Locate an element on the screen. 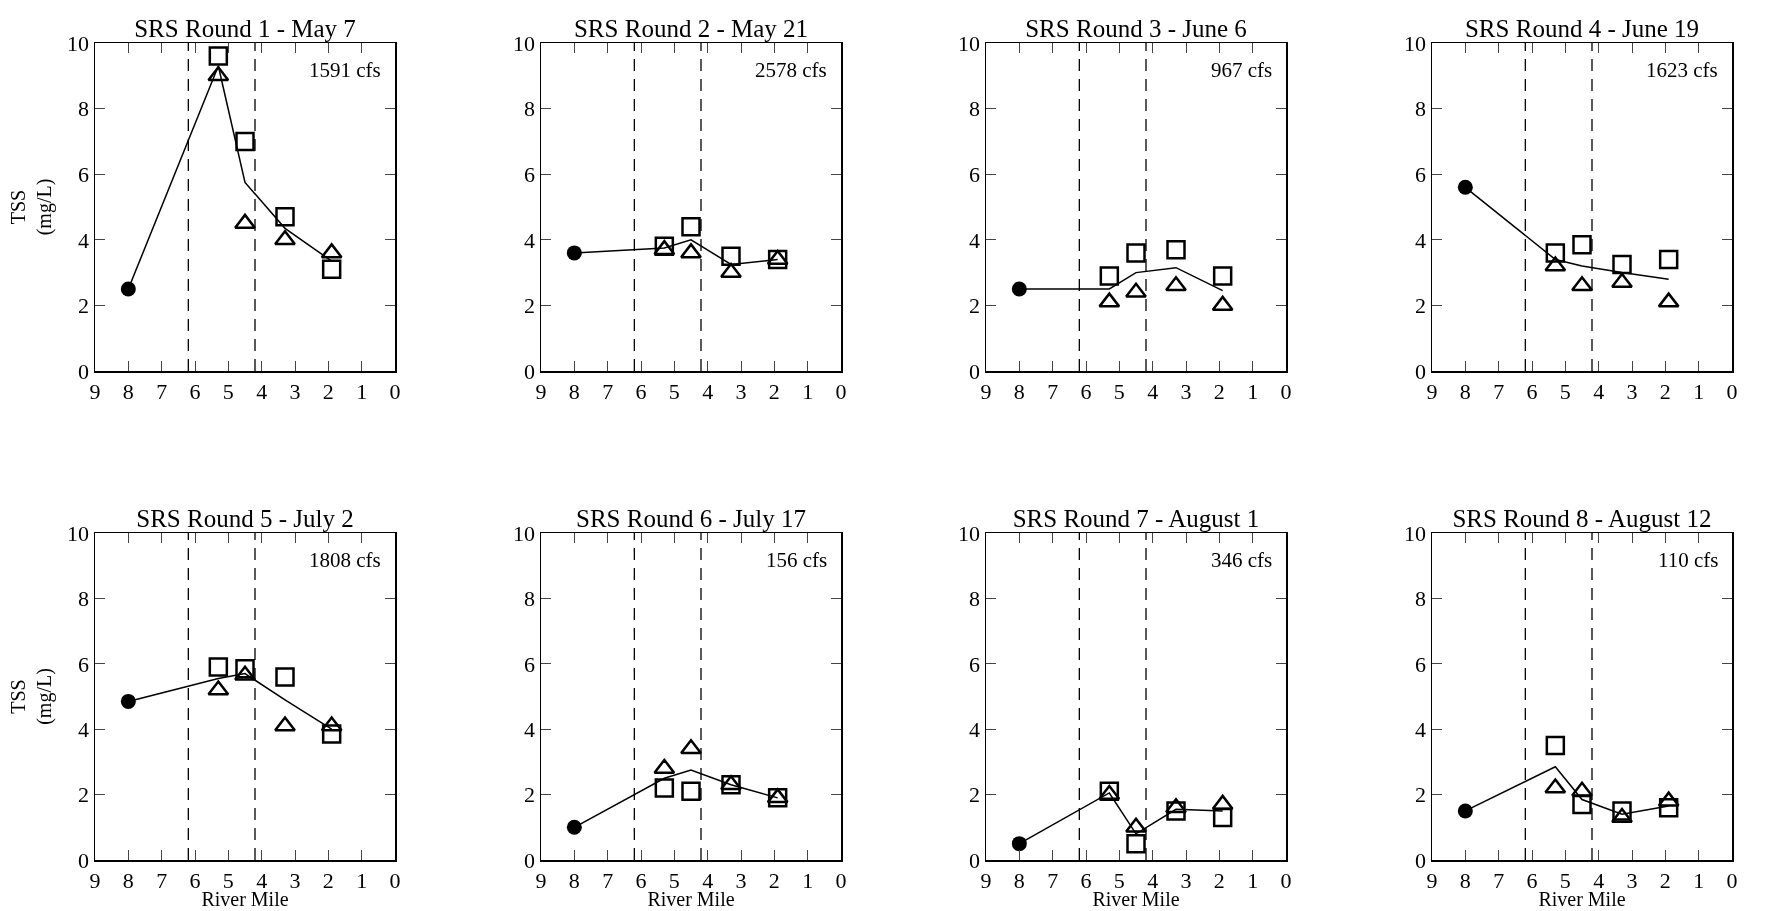  annotation: 1623 cfs is located at coordinates (1681, 70).